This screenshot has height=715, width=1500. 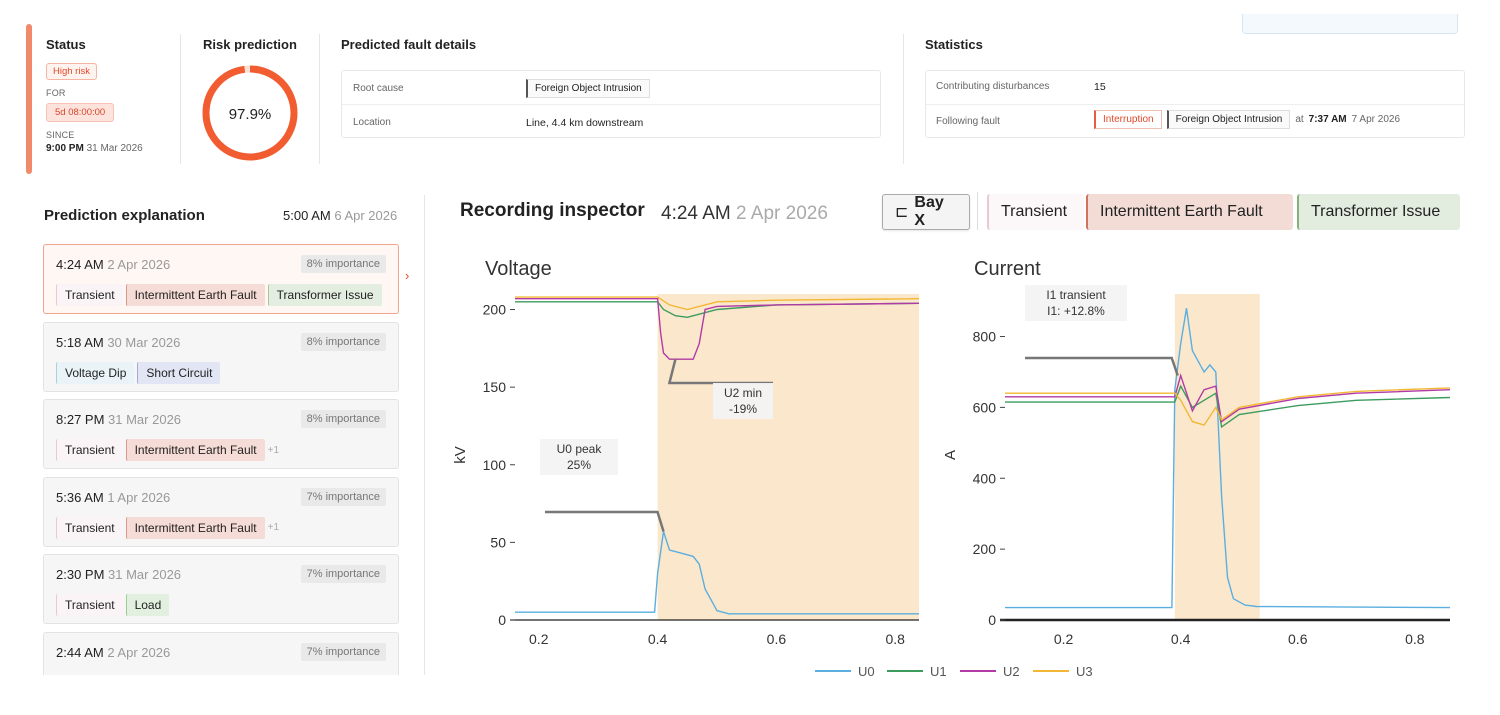 I want to click on item-timestamp: 2:44 AM 2 Apr 2026, so click(x=113, y=652).